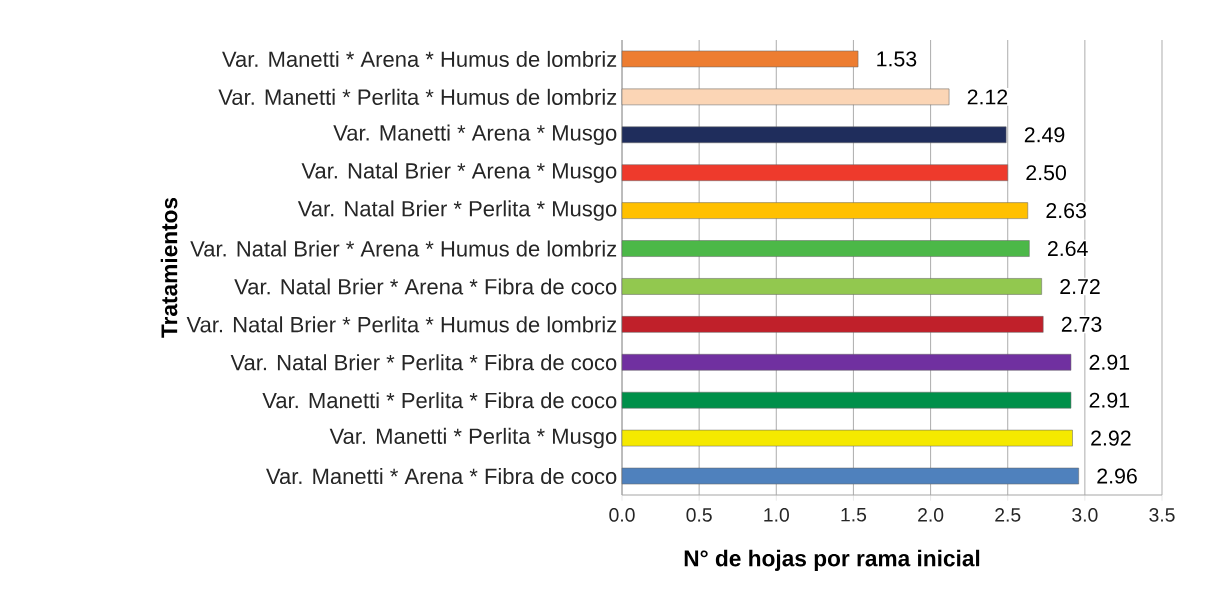  I want to click on y-tick-label: Var. Manetti * Perlita * Fibra de coco, so click(439, 400).